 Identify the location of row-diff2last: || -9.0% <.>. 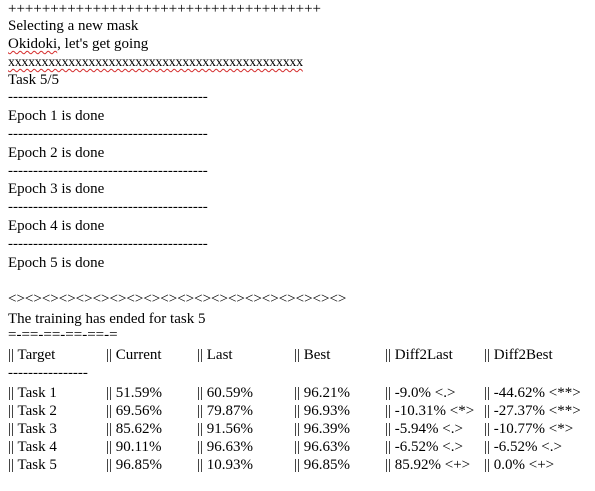
(420, 393).